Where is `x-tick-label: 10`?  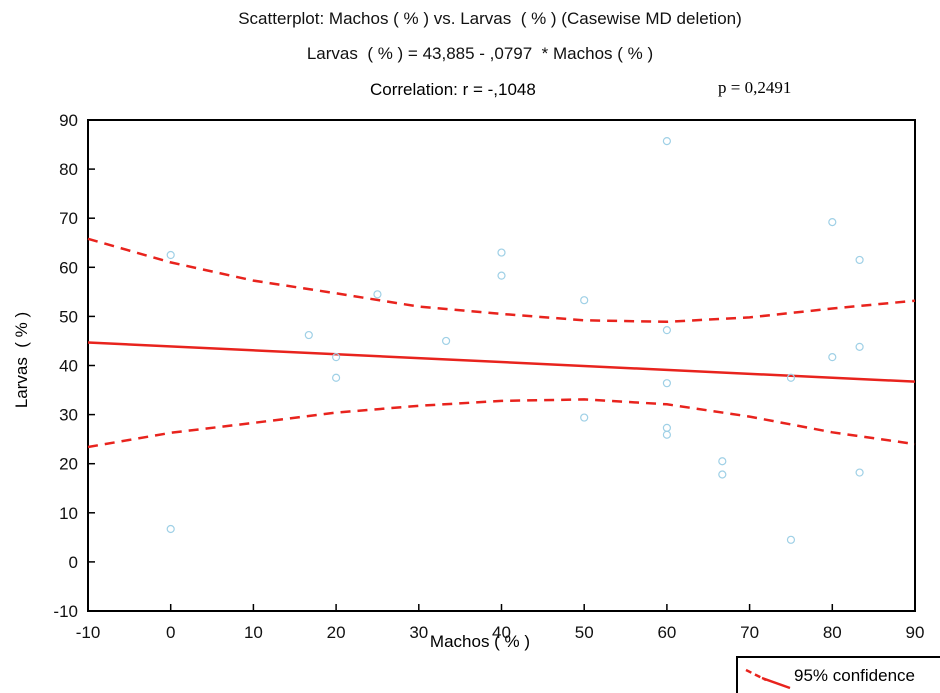 x-tick-label: 10 is located at coordinates (253, 631).